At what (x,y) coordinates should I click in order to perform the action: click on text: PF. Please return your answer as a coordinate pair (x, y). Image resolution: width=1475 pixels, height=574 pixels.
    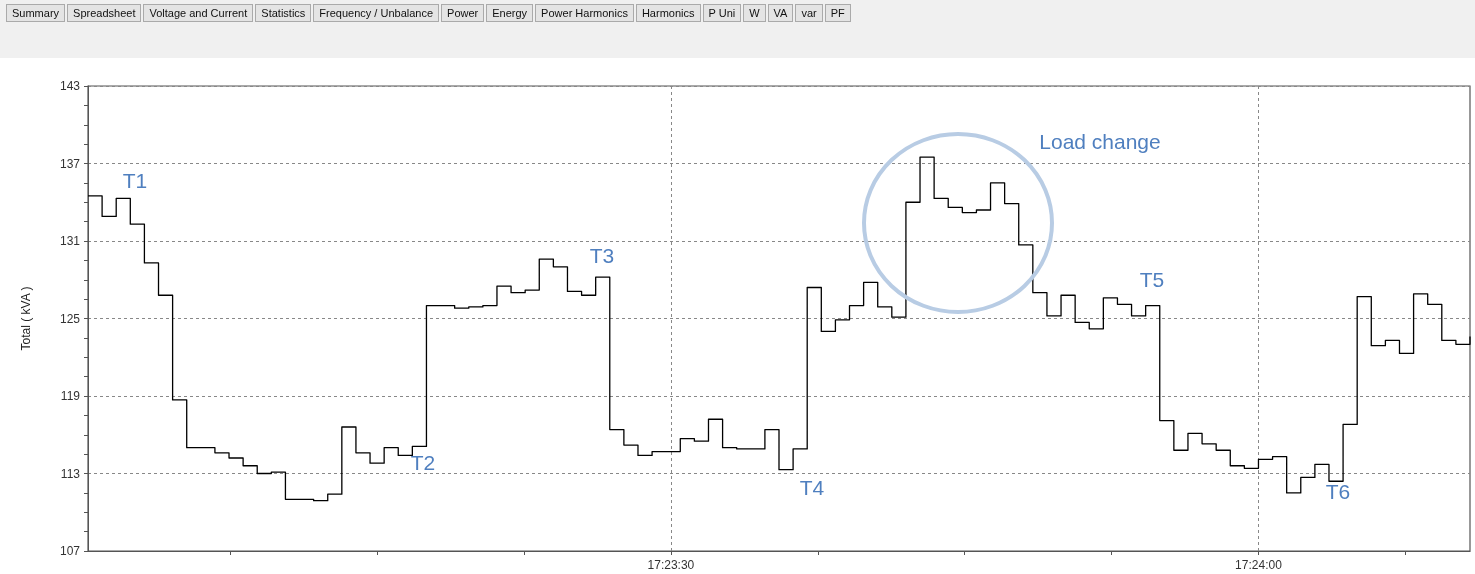
    Looking at the image, I should click on (837, 13).